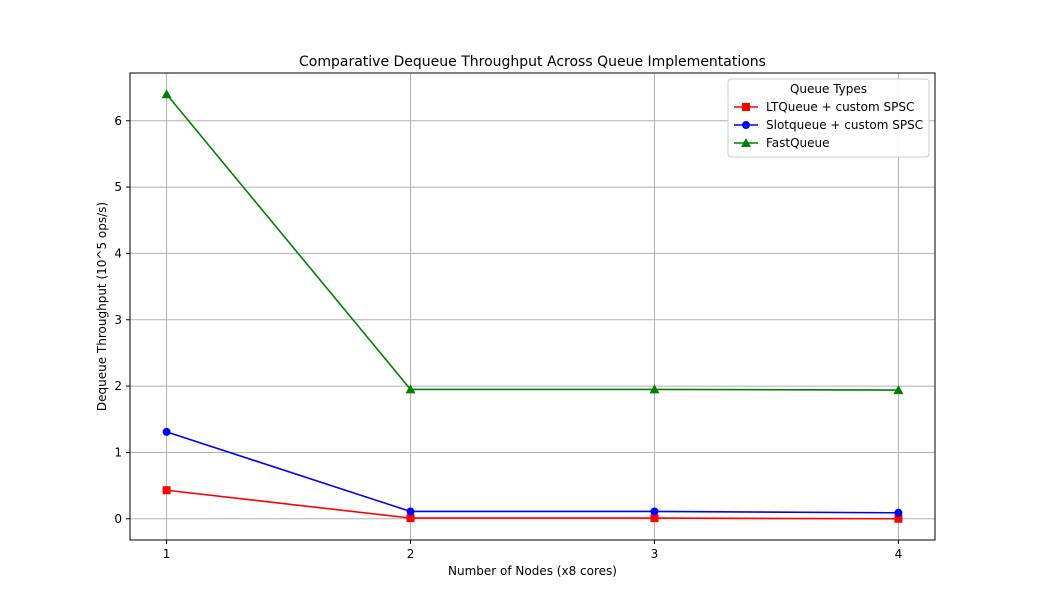 The width and height of the screenshot is (1039, 606). I want to click on x-tick-label: 3, so click(655, 554).